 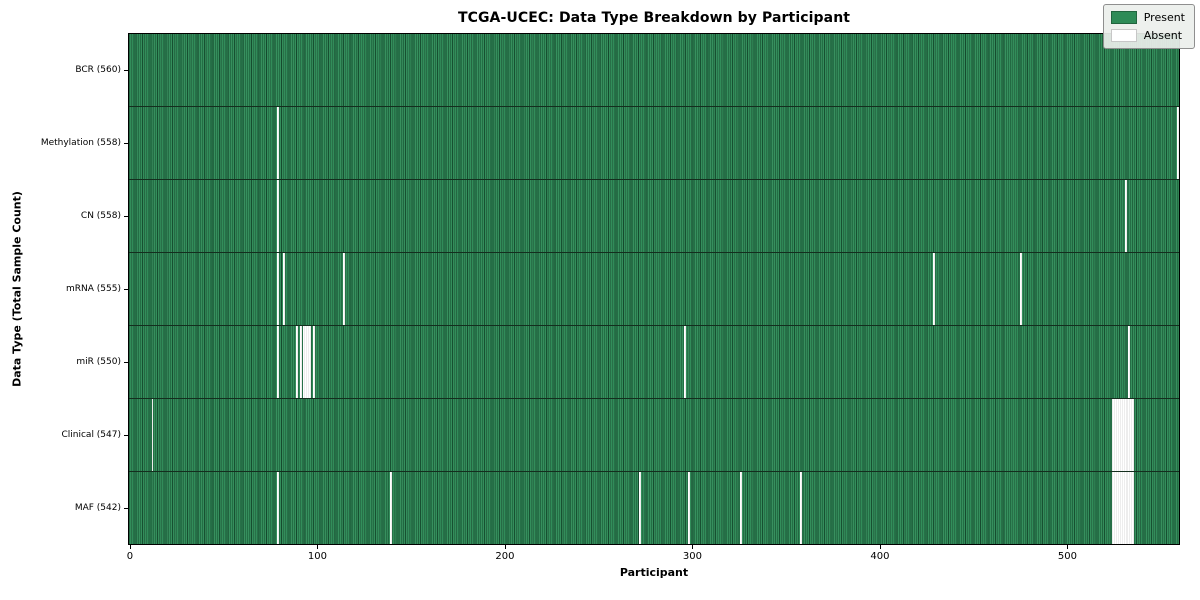 What do you see at coordinates (1123, 17) in the screenshot?
I see `present-swatch-icon` at bounding box center [1123, 17].